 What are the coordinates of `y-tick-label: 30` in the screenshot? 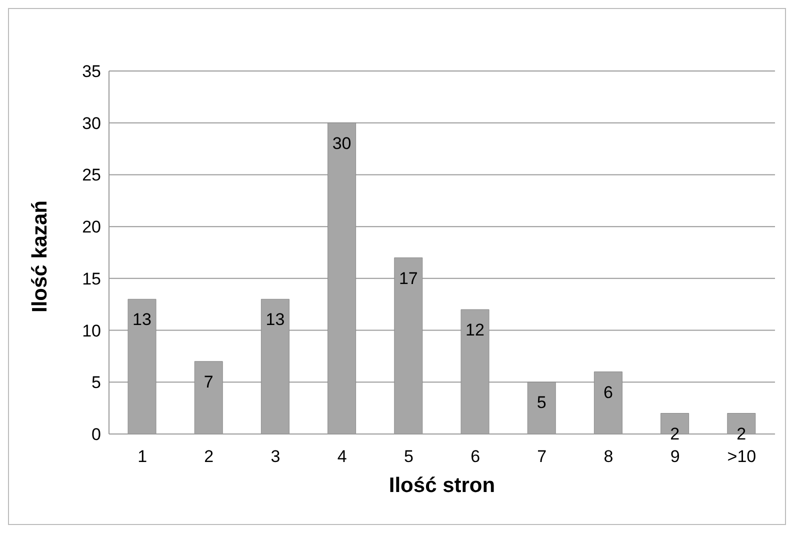 It's located at (91, 123).